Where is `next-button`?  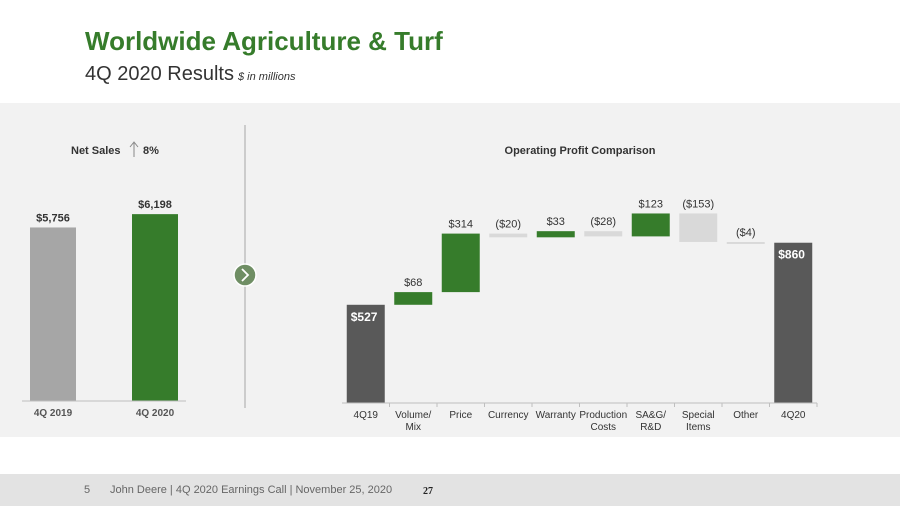 next-button is located at coordinates (245, 275).